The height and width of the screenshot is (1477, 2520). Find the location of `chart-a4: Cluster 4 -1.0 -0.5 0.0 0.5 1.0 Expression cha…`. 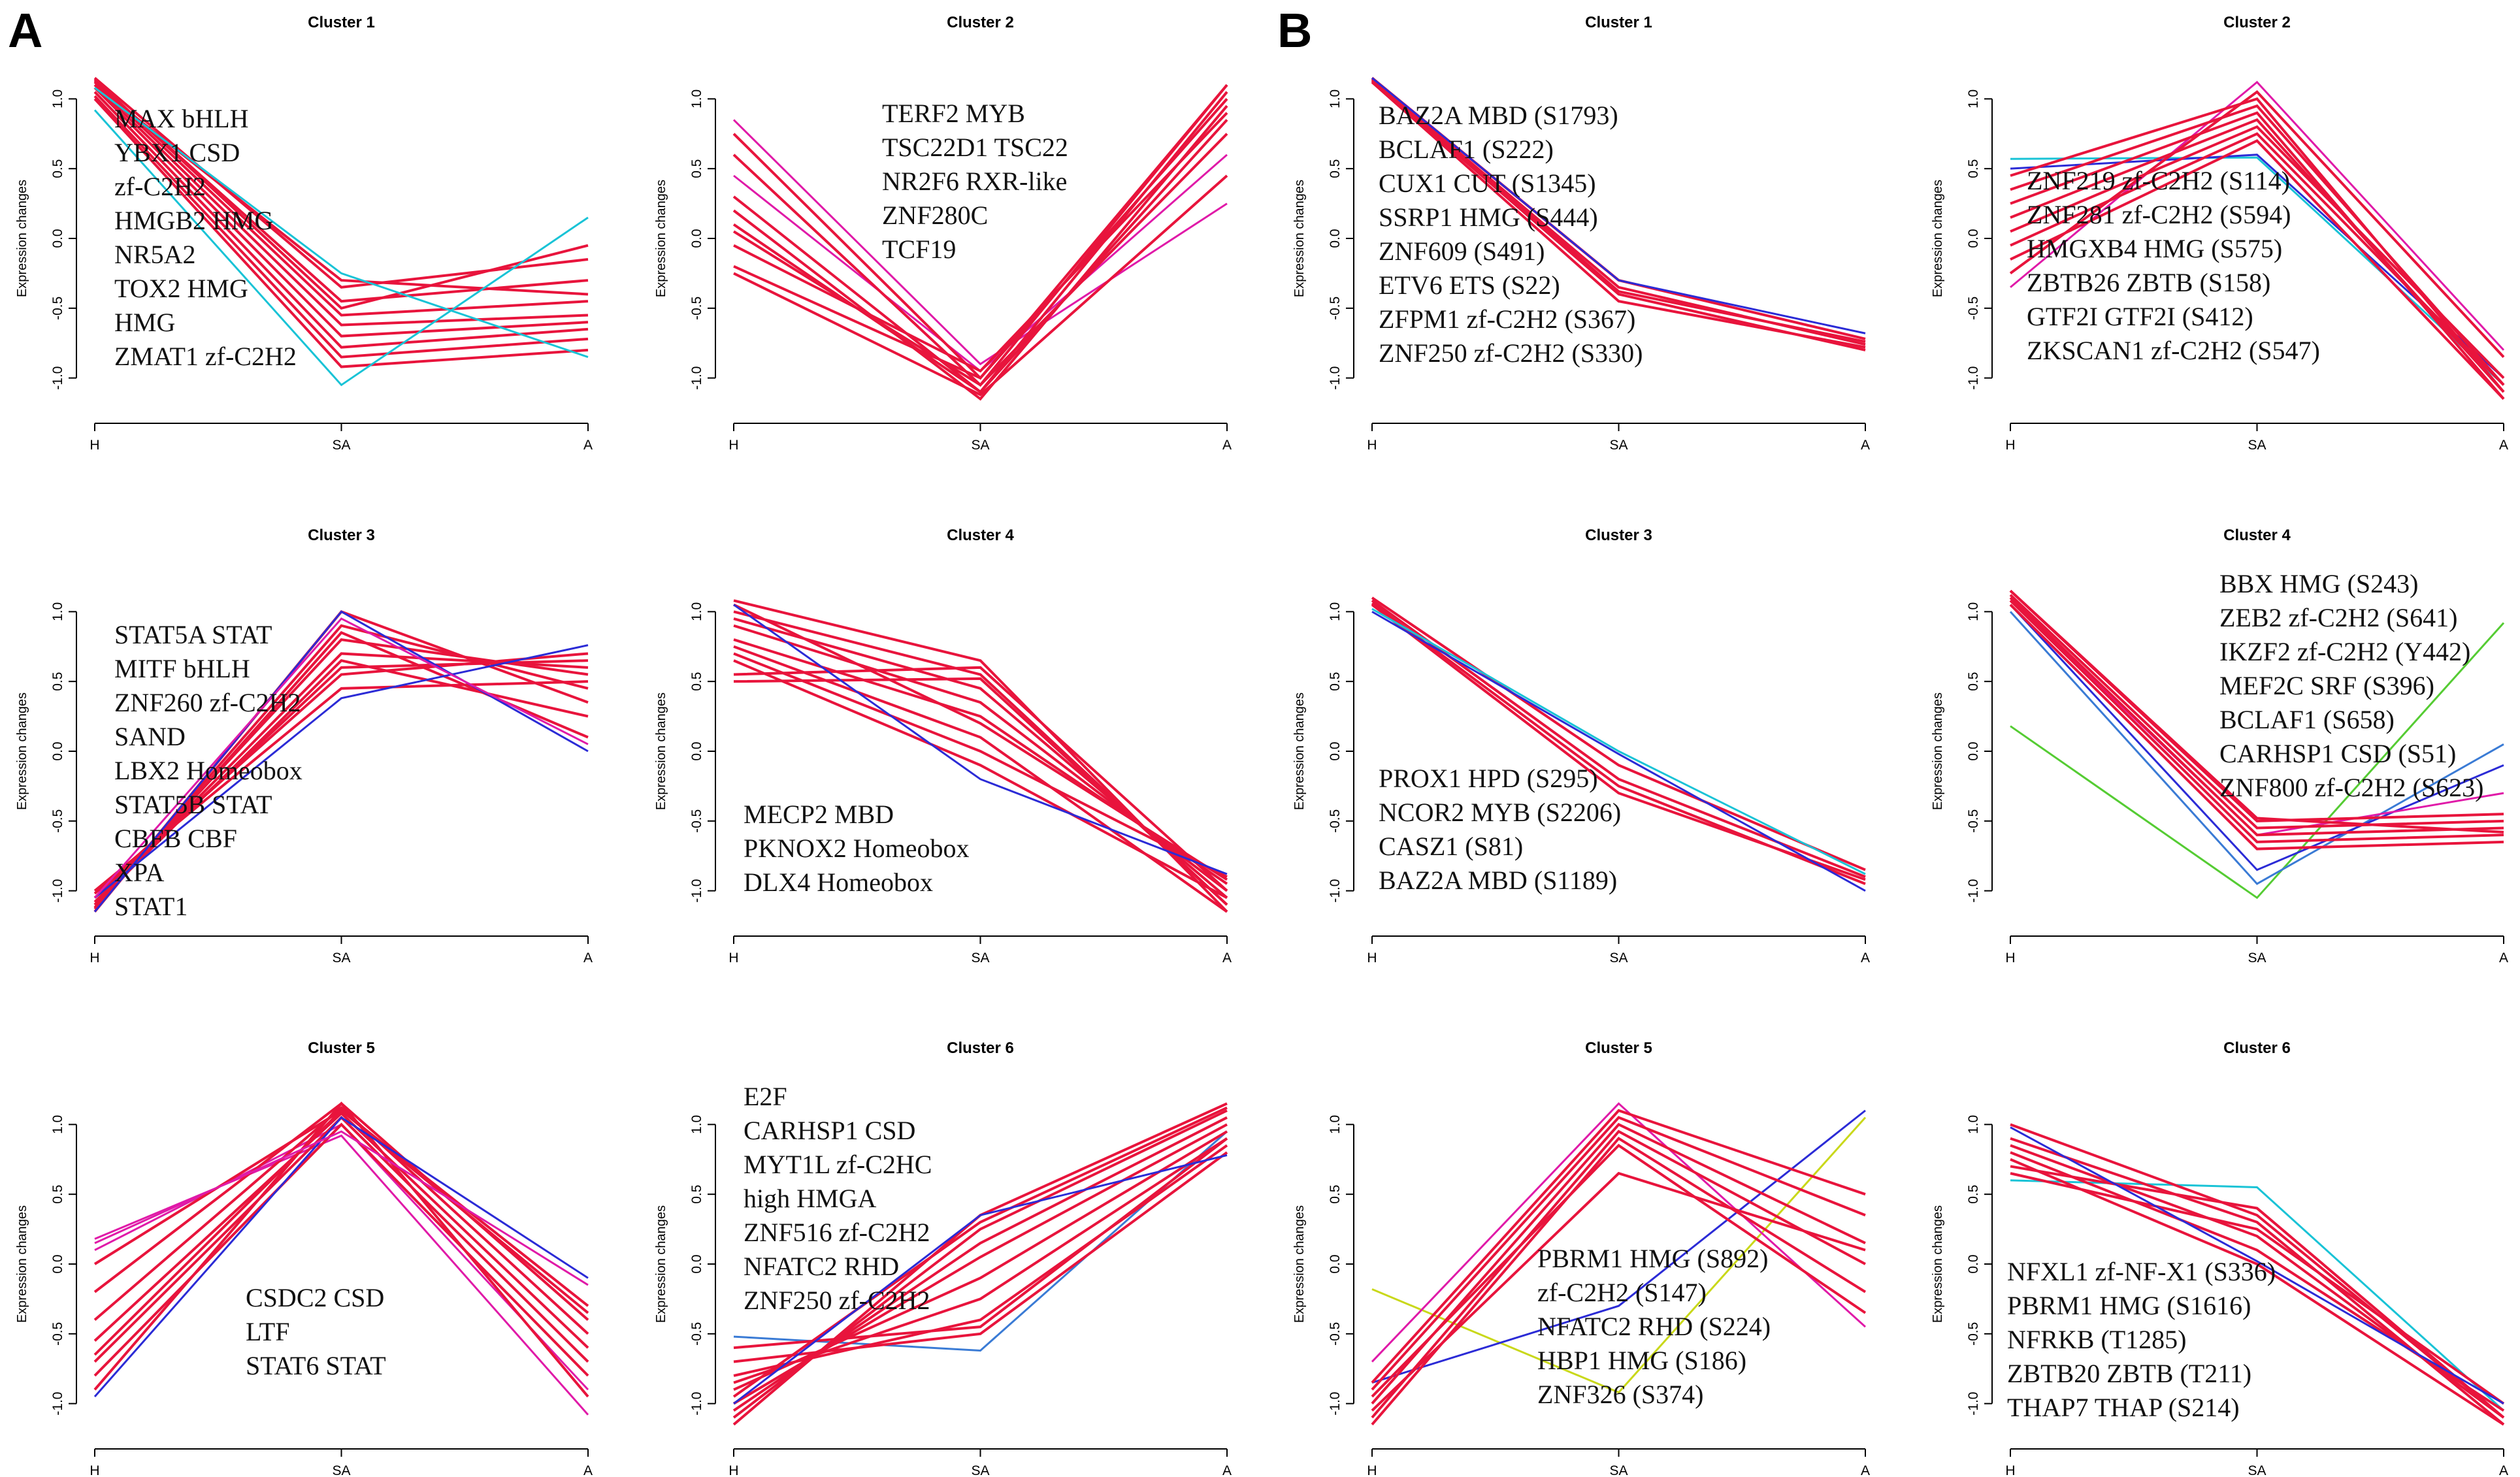

chart-a4: Cluster 4 -1.0 -0.5 0.0 0.5 1.0 Expression cha… is located at coordinates (943, 746).